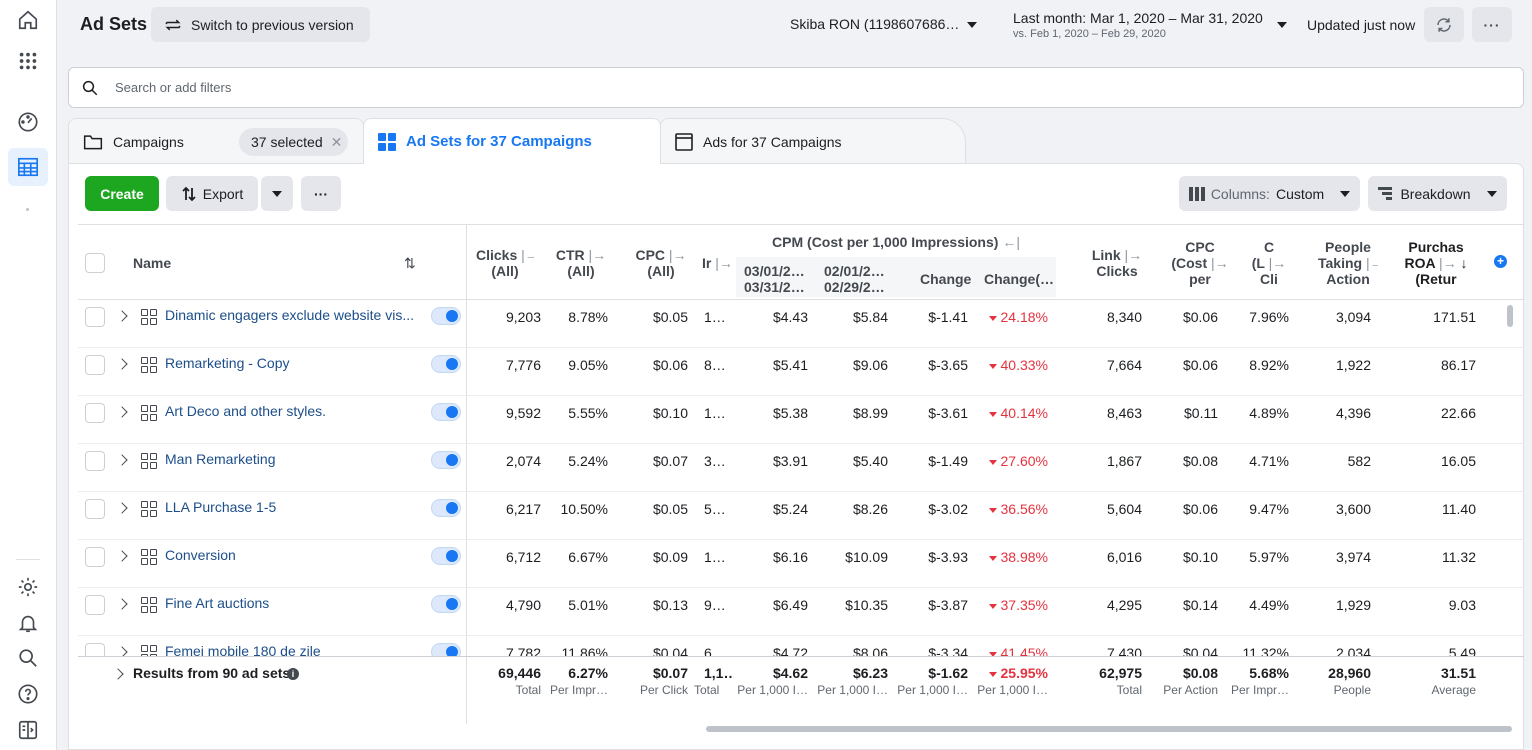 The width and height of the screenshot is (1532, 750). I want to click on account-caret-icon, so click(972, 25).